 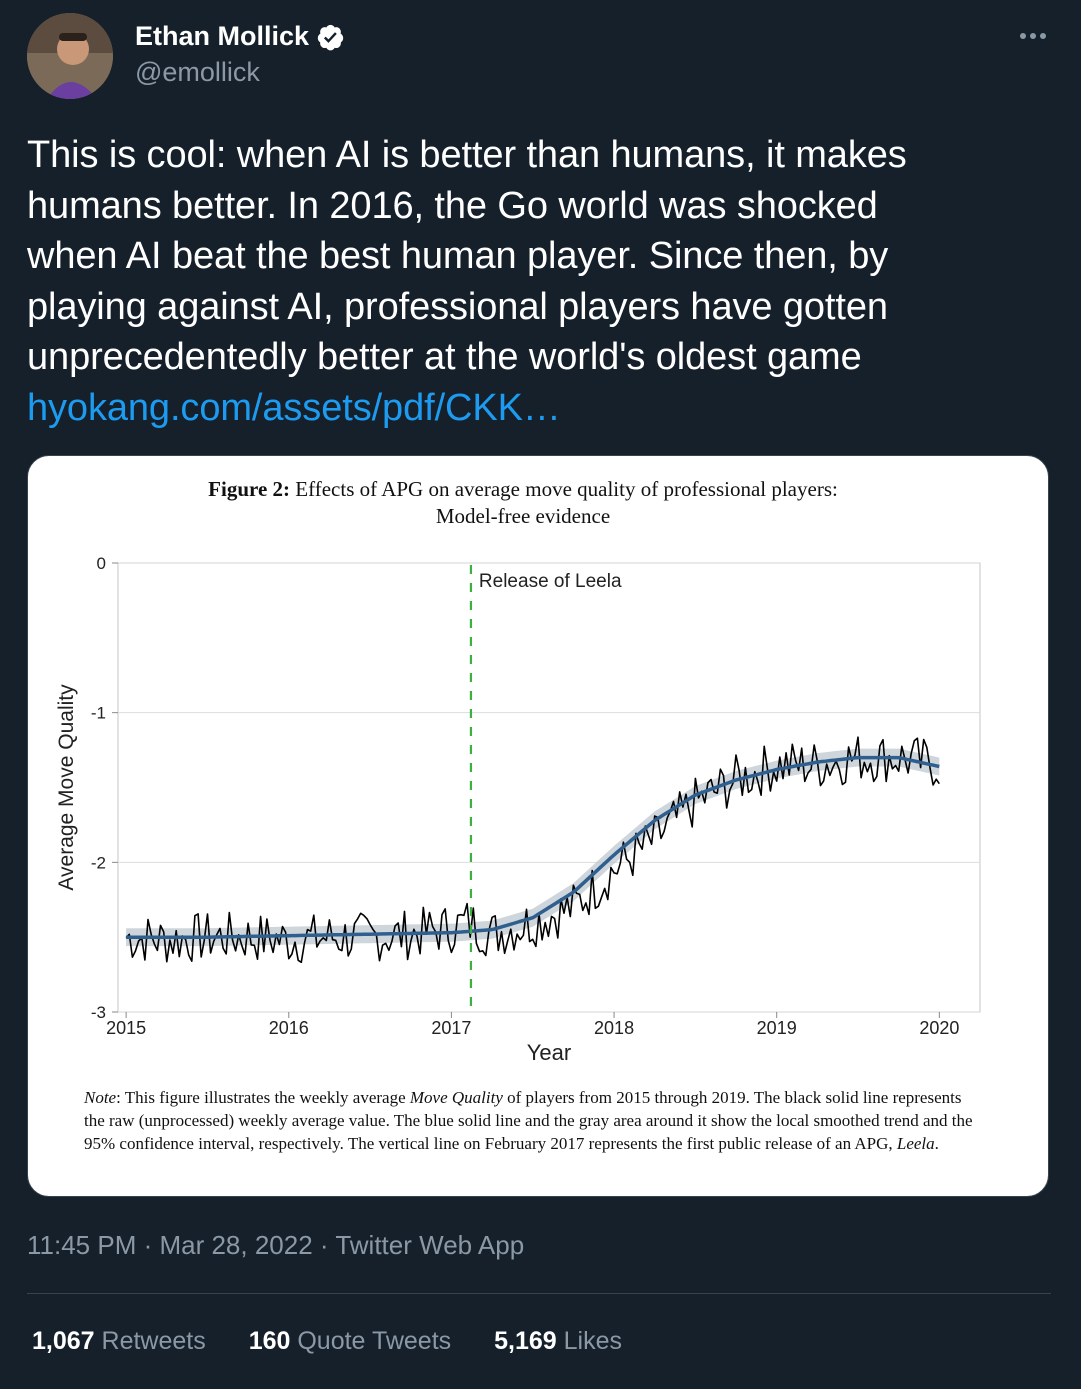 What do you see at coordinates (101, 563) in the screenshot?
I see `y-tick-label: 0` at bounding box center [101, 563].